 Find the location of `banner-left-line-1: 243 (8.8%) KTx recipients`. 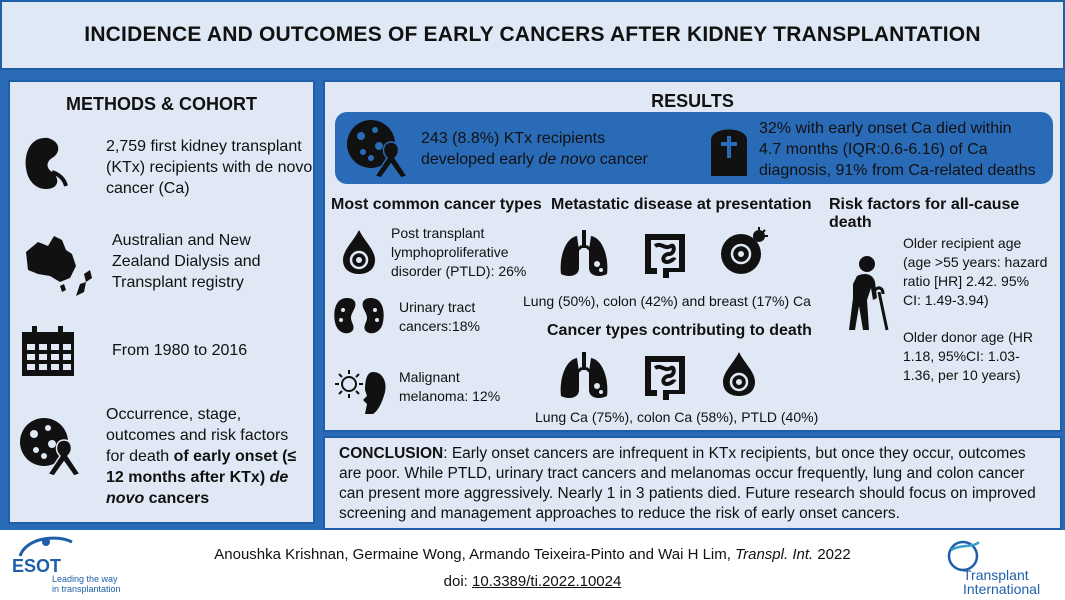

banner-left-line-1: 243 (8.8%) KTx recipients is located at coordinates (513, 138).